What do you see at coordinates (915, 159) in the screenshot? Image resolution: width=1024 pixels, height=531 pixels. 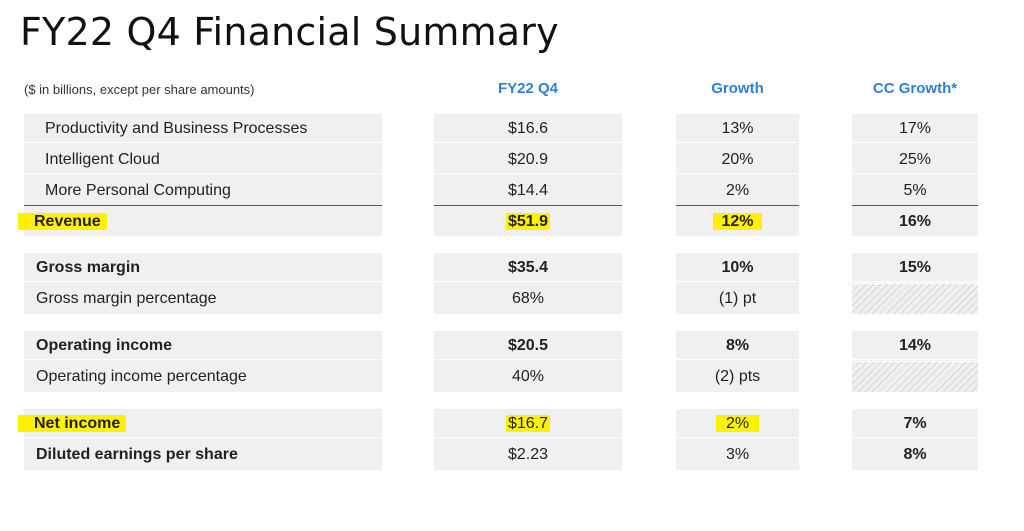 I see `cc-growth-cell: 25%` at bounding box center [915, 159].